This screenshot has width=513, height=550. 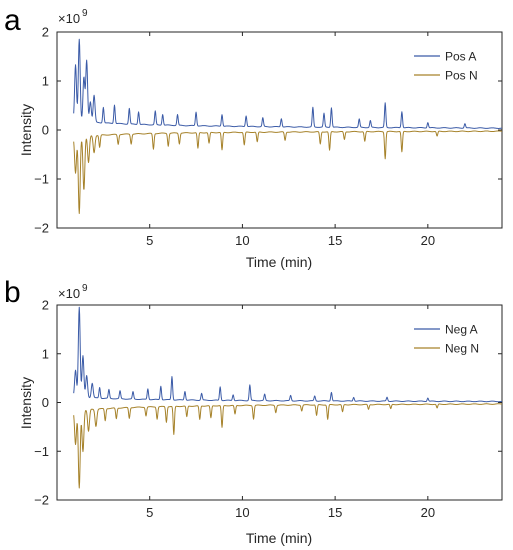 I want to click on panel-a-y-tick-label: 0, so click(x=45, y=130).